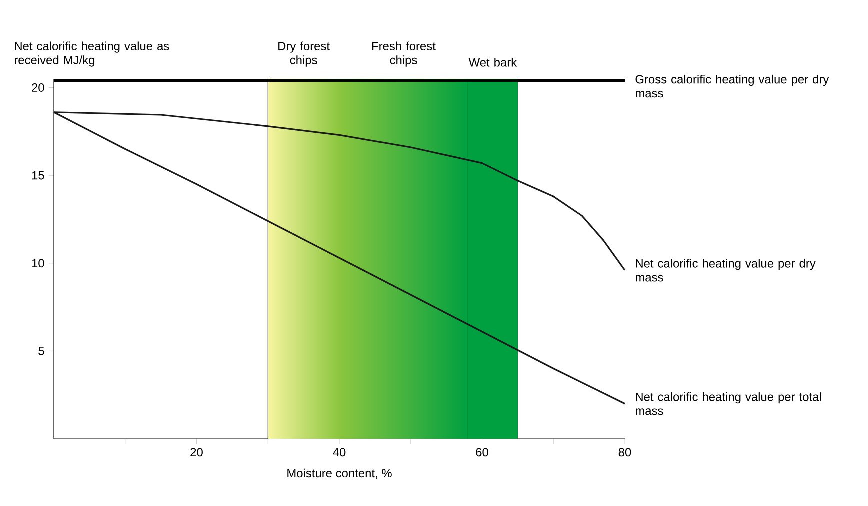 The height and width of the screenshot is (506, 868). What do you see at coordinates (482, 452) in the screenshot?
I see `x-tick-label: 60` at bounding box center [482, 452].